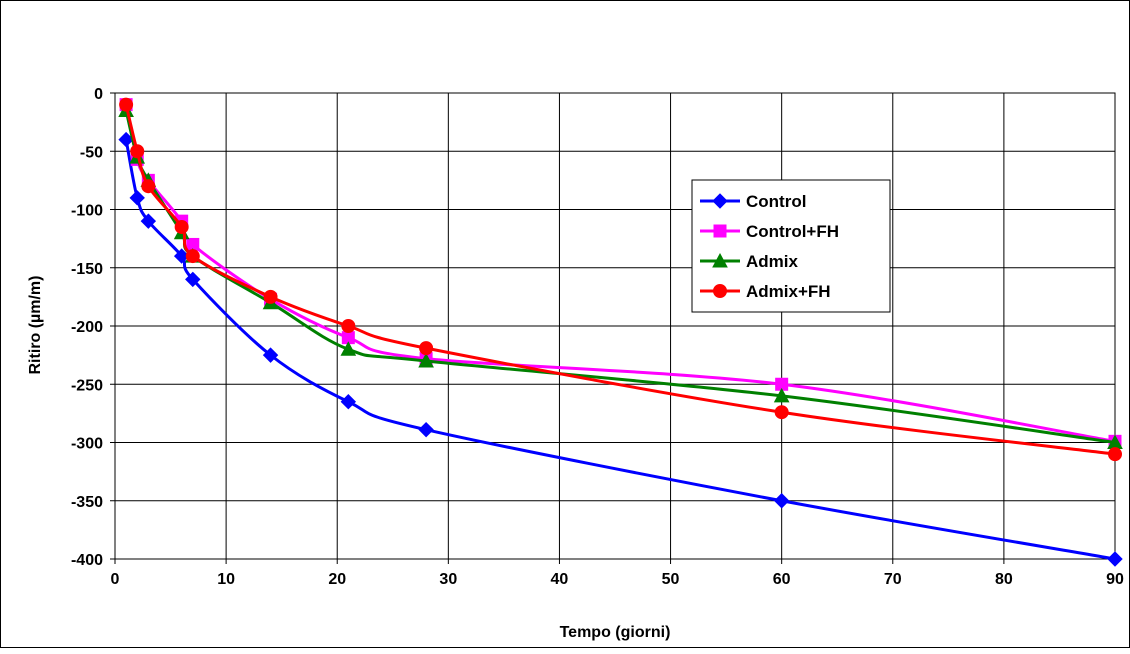 The width and height of the screenshot is (1130, 654). I want to click on x-tick-label: 0, so click(115, 579).